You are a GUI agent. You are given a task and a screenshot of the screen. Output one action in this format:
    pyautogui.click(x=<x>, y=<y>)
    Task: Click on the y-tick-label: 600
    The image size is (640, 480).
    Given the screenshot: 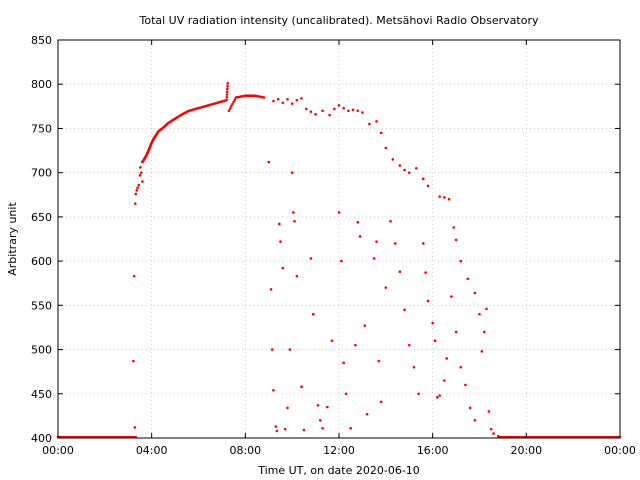 What is the action you would take?
    pyautogui.click(x=41, y=261)
    